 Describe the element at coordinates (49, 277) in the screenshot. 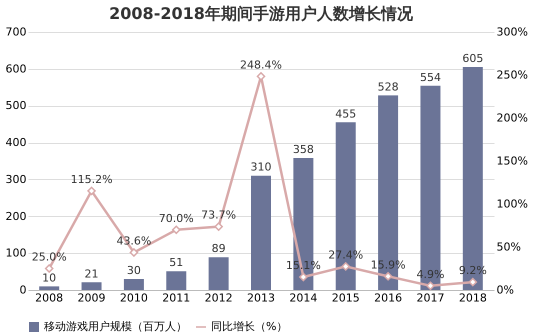

I see `data-label: 10` at that location.